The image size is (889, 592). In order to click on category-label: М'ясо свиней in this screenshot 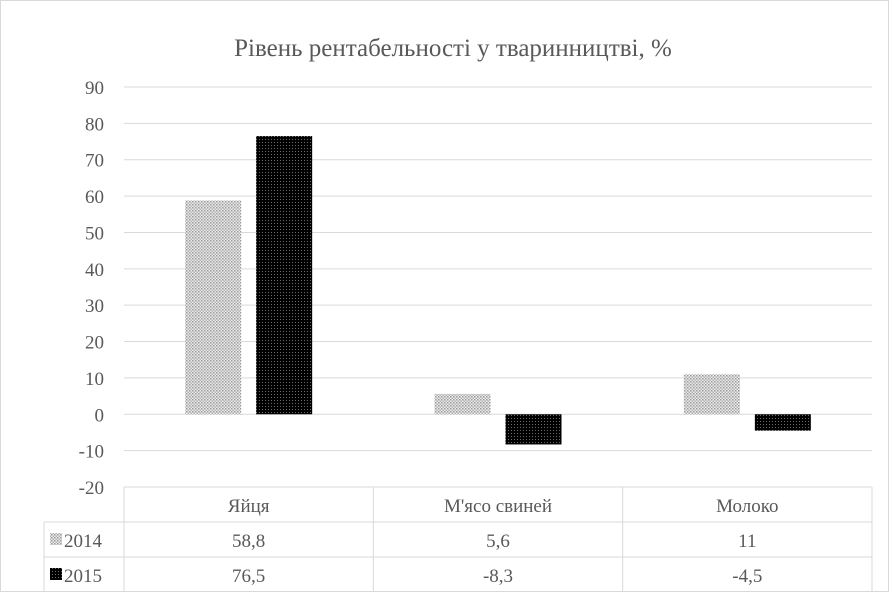, I will do `click(498, 506)`.